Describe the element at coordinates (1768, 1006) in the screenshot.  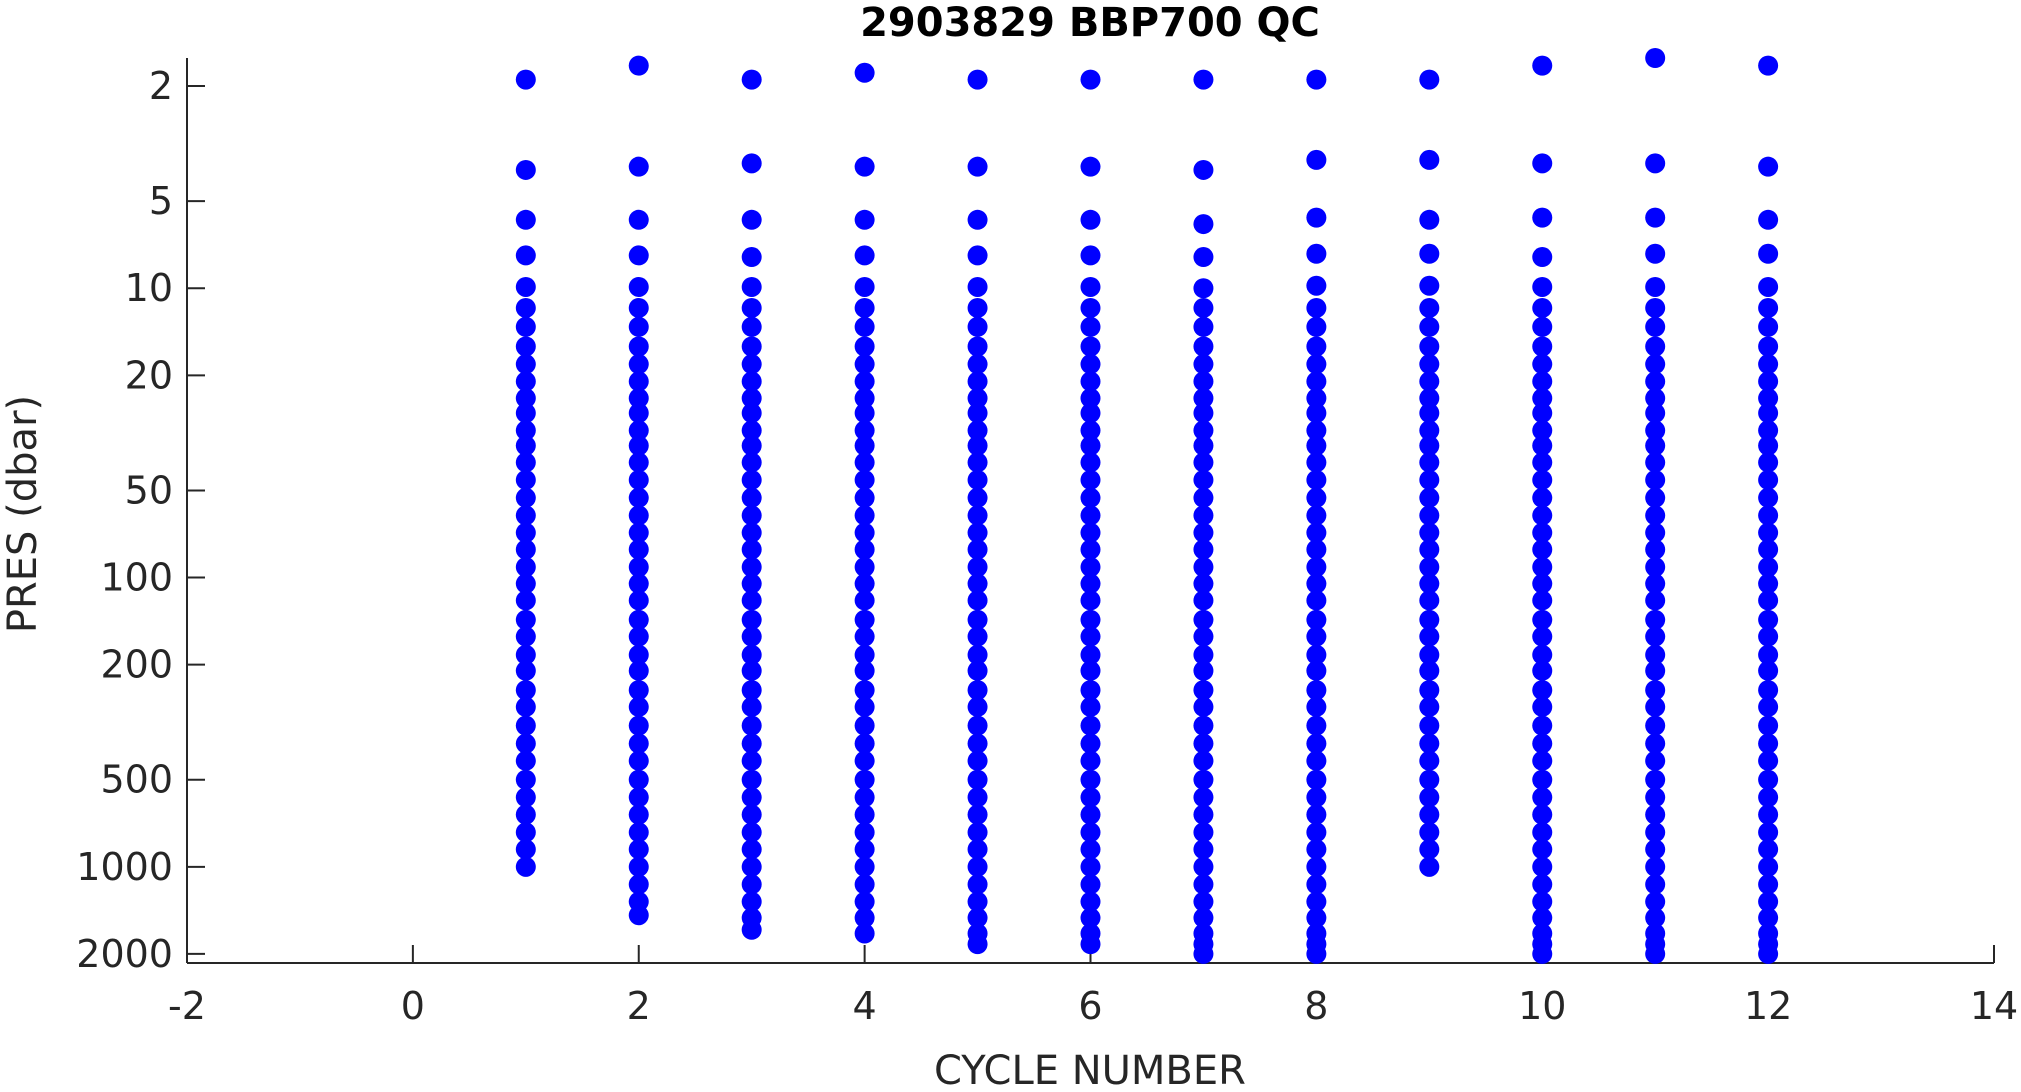
I see `x-tick-label: 12` at that location.